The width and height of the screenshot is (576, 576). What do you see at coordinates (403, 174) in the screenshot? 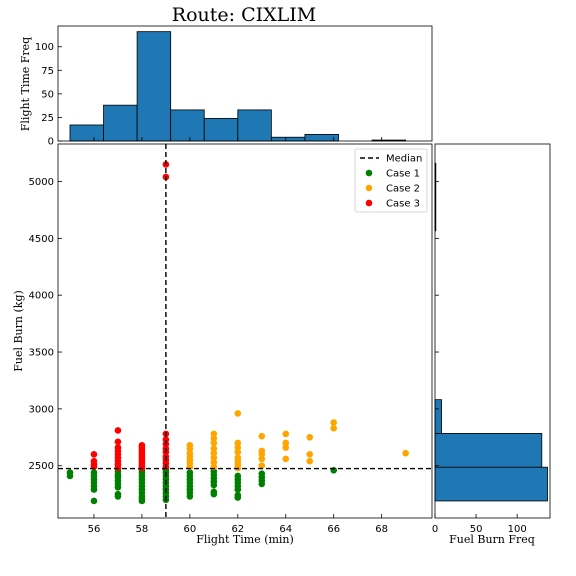
I see `legend-case-1-label: Case 1` at bounding box center [403, 174].